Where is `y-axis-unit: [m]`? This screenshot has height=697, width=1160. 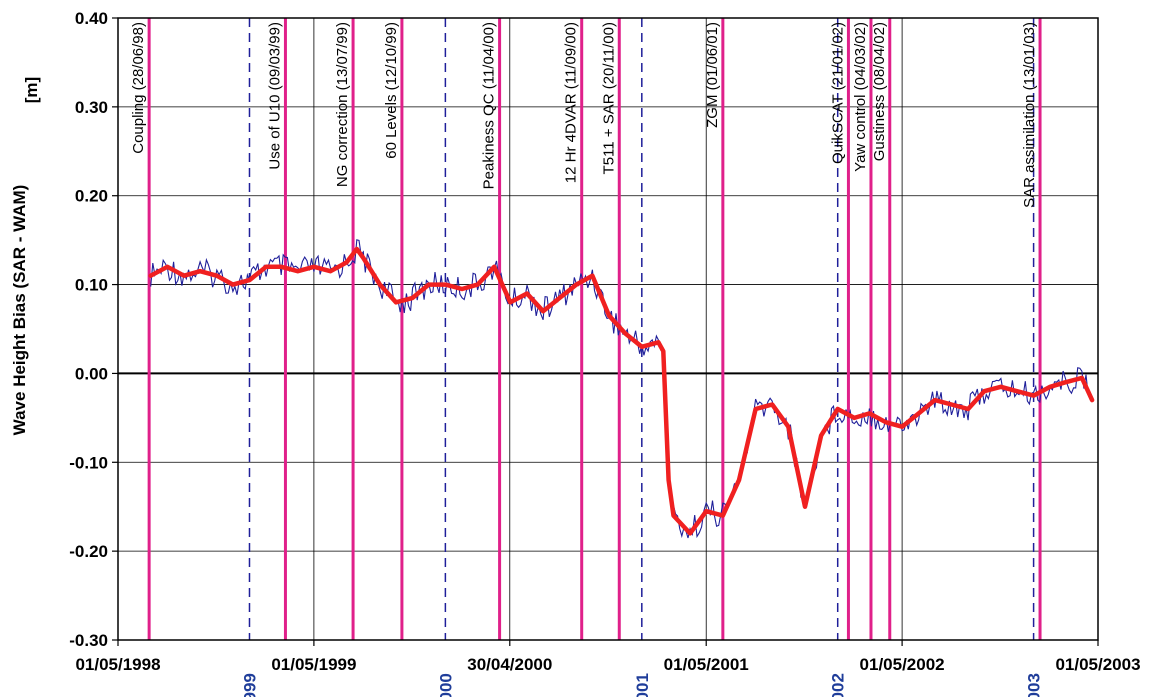 y-axis-unit: [m] is located at coordinates (32, 90).